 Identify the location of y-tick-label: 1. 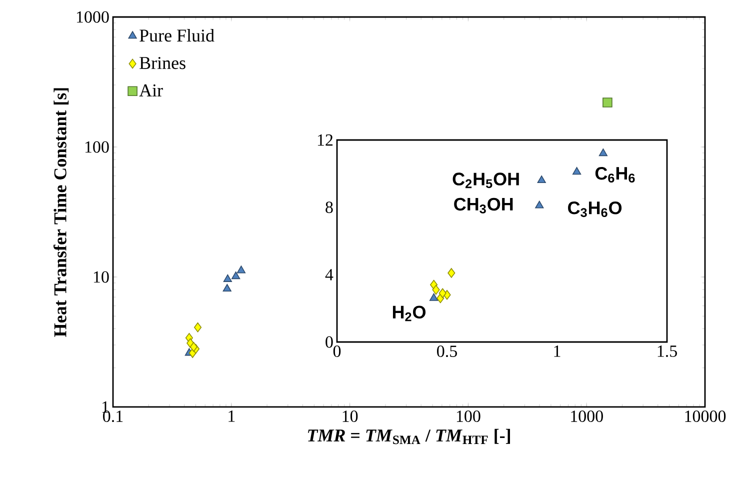
(105, 407).